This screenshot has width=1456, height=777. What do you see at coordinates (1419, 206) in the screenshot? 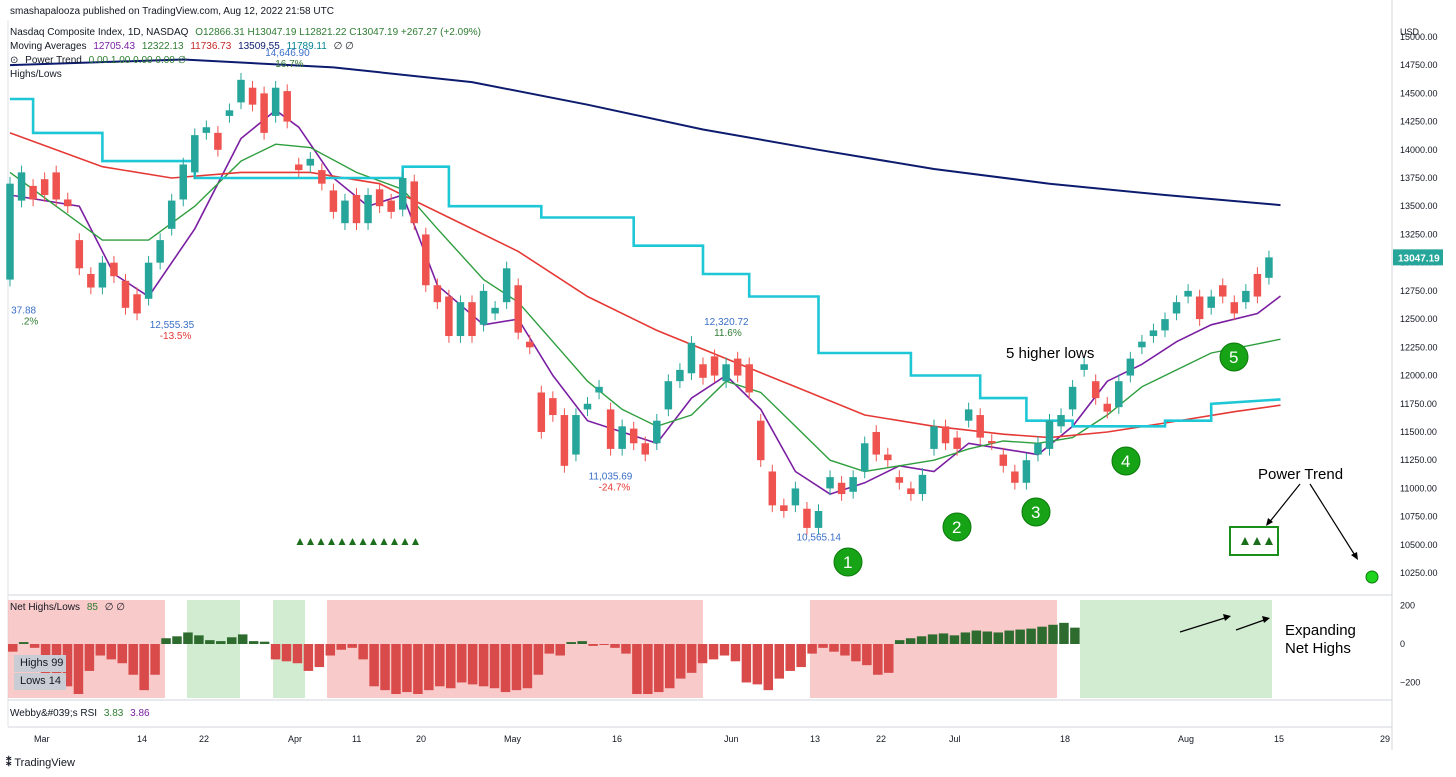
I see `y-tick-label: 13500.00` at bounding box center [1419, 206].